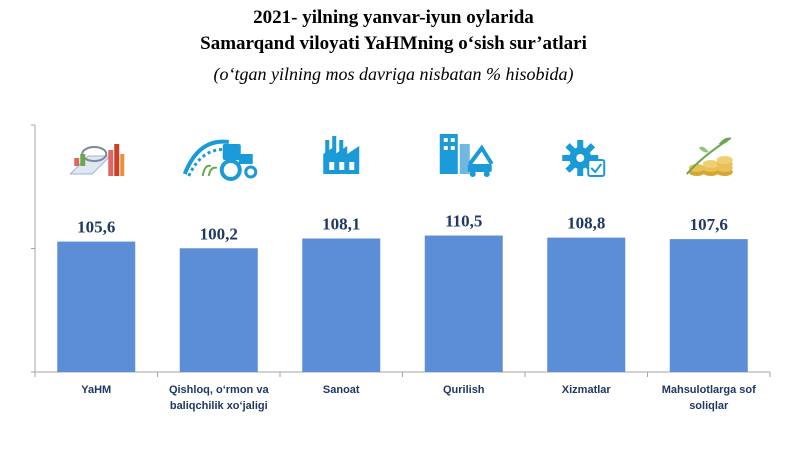 The width and height of the screenshot is (787, 453). What do you see at coordinates (393, 17) in the screenshot?
I see `chart-title-line-1: 2021- yilning yanvar-iyun oylarida` at bounding box center [393, 17].